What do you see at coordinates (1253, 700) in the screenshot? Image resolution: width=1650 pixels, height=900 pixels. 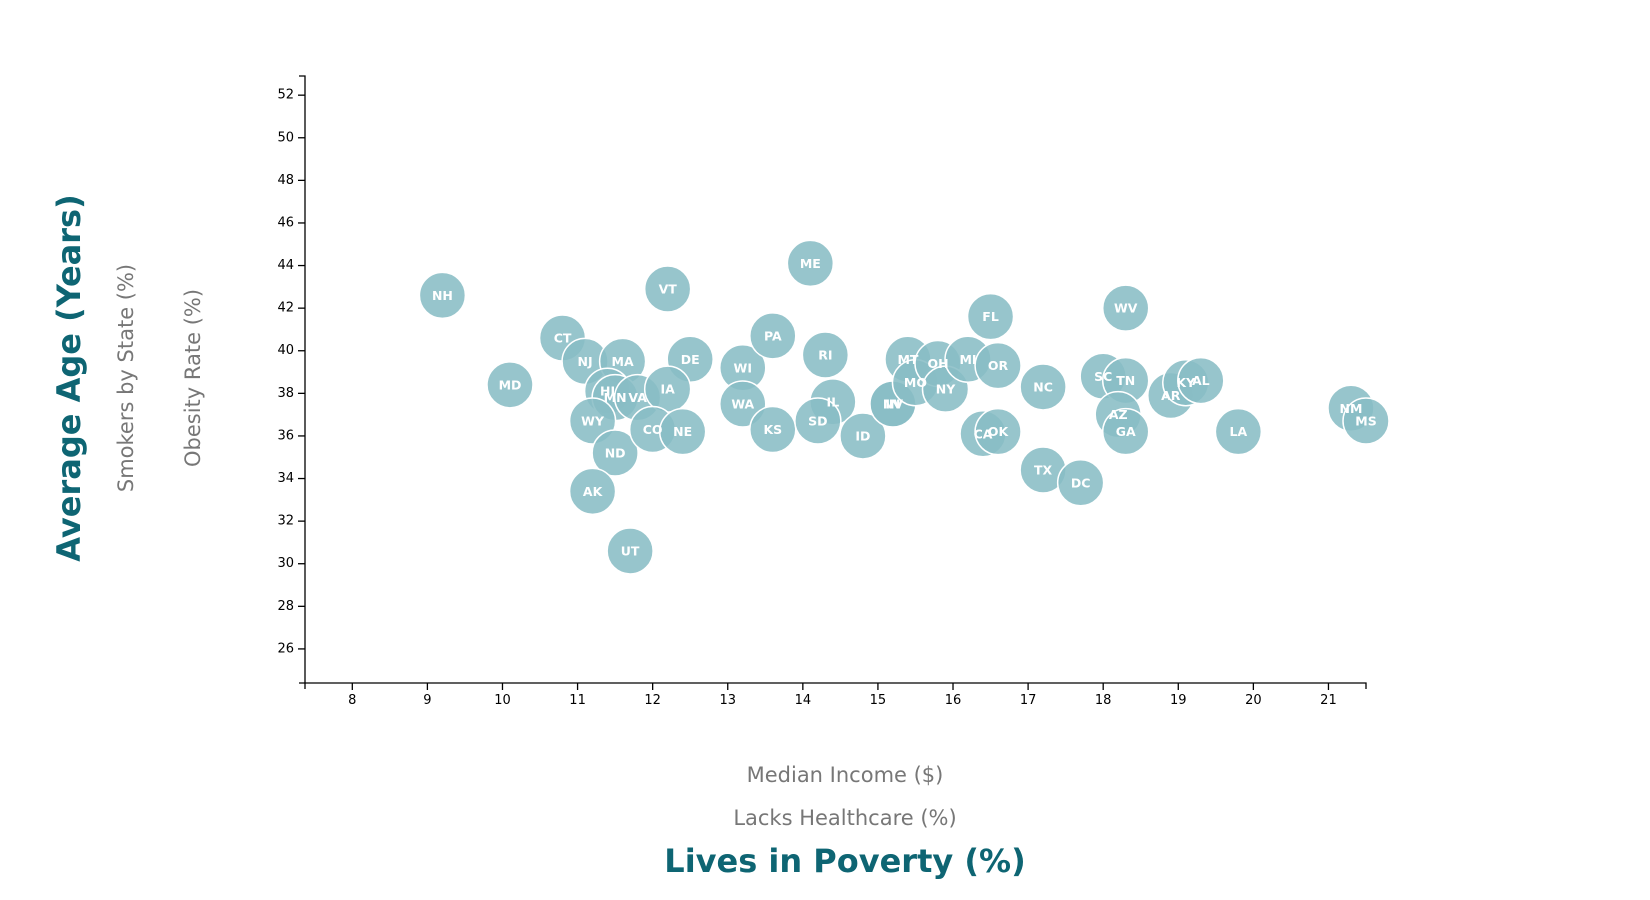 I see `x-tick-label: 20` at bounding box center [1253, 700].